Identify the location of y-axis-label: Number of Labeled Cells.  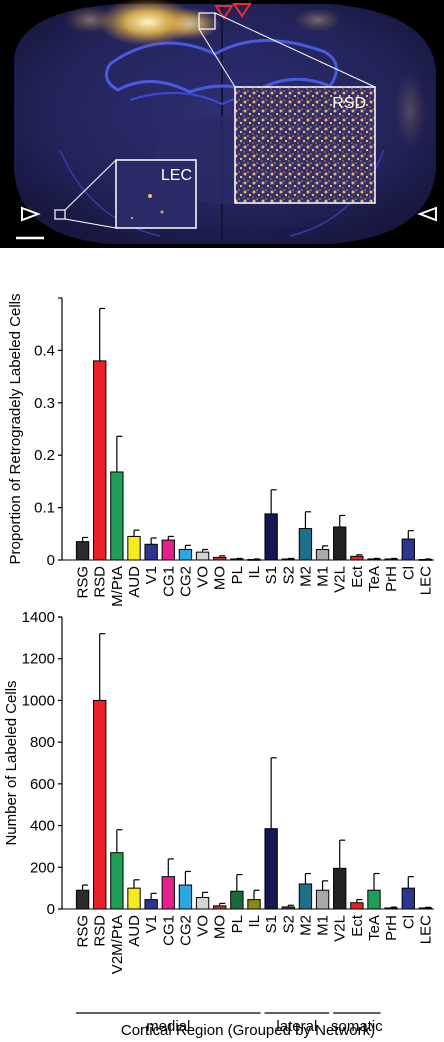
(11, 762).